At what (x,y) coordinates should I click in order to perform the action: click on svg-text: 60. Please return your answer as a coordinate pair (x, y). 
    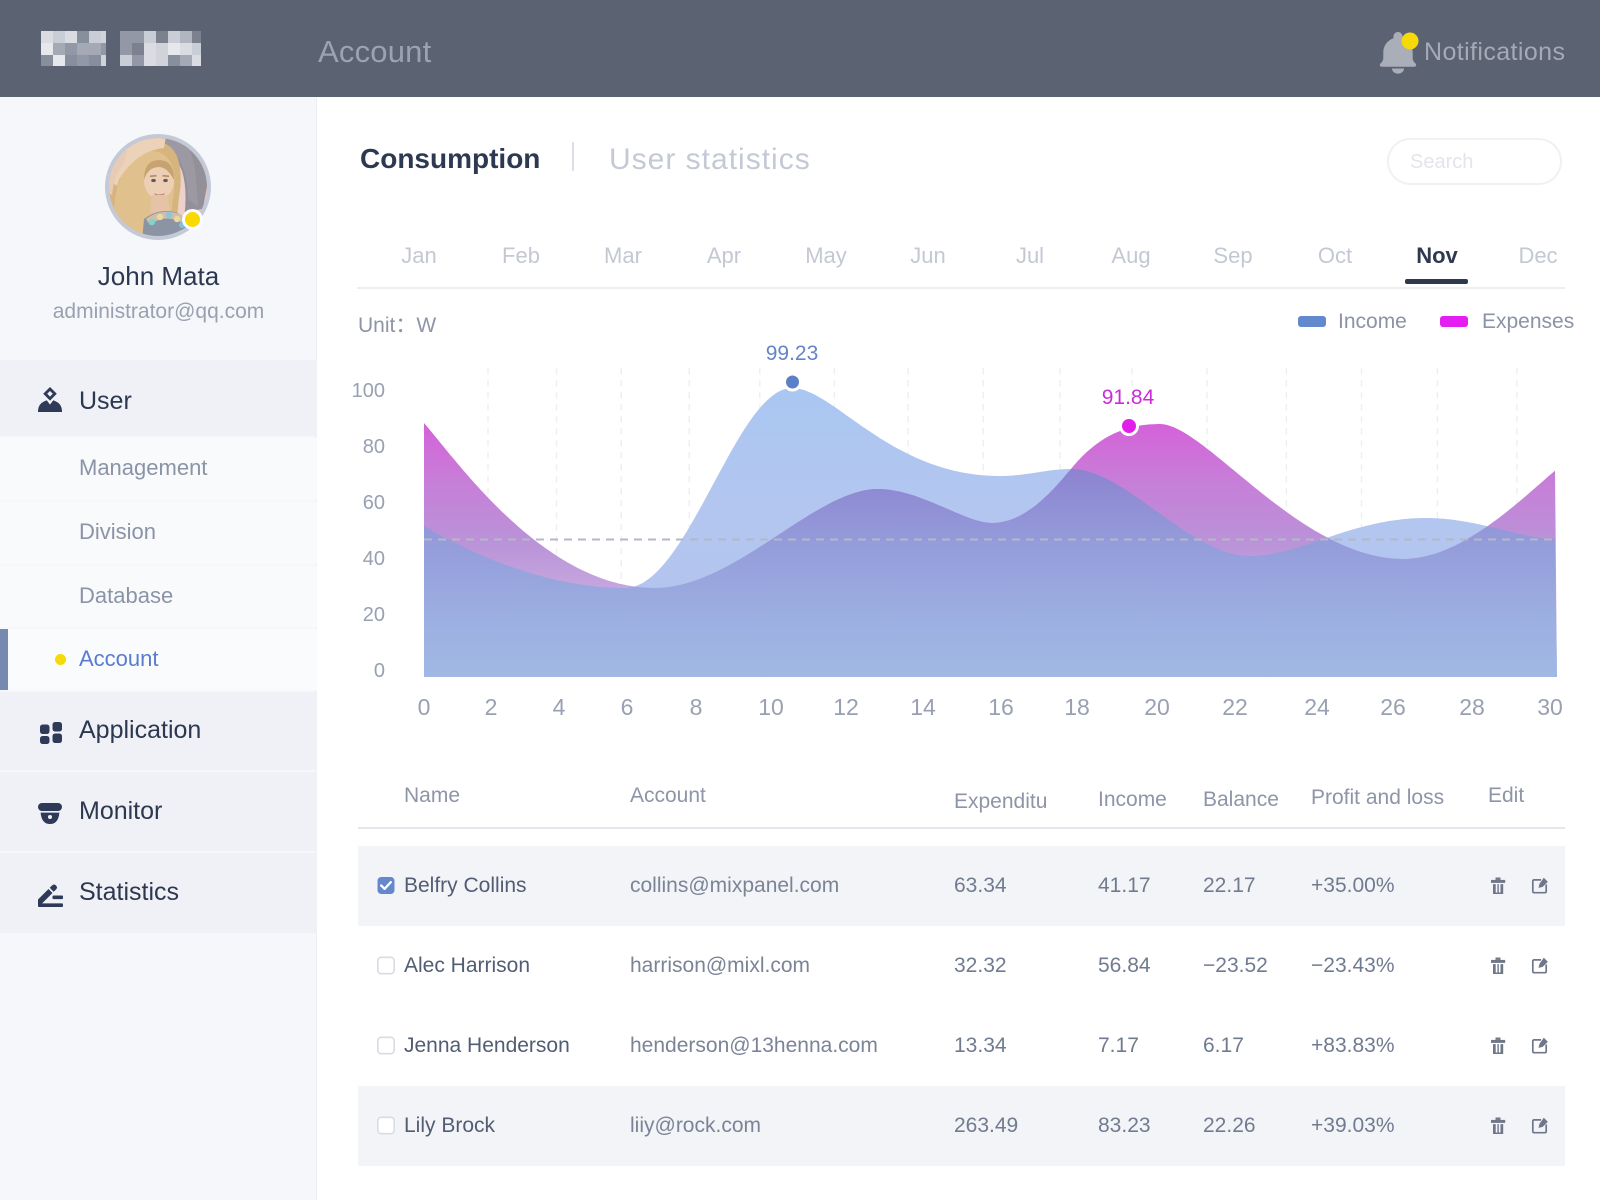
    Looking at the image, I should click on (374, 503).